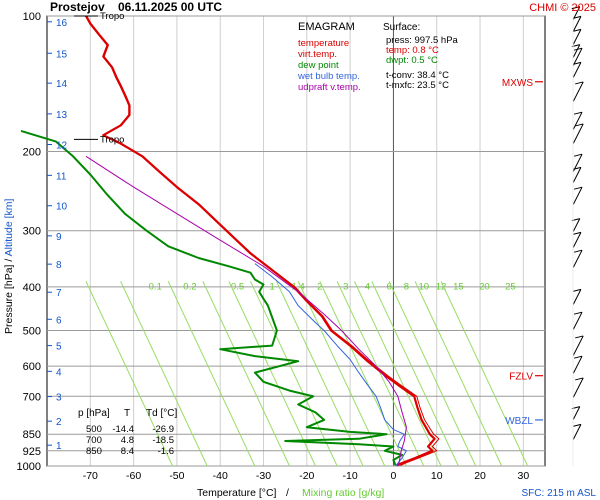 This screenshot has height=500, width=600. Describe the element at coordinates (559, 493) in the screenshot. I see `surface-elevation: SFC: 215 m ASL` at that location.